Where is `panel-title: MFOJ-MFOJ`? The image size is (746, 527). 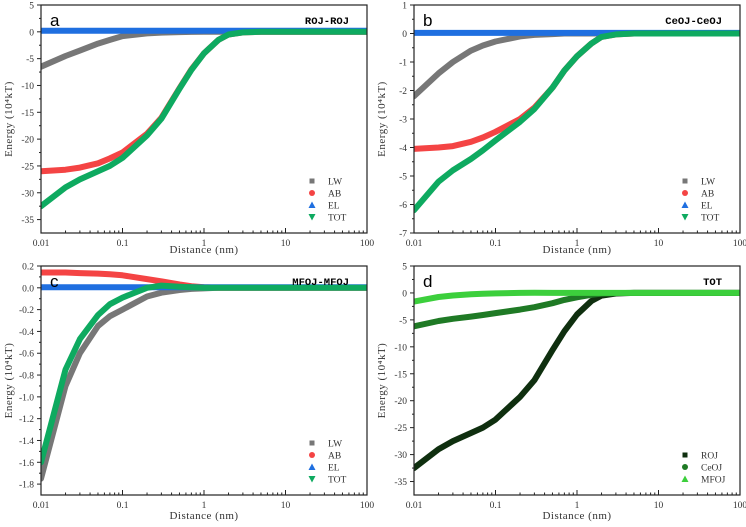
panel-title: MFOJ-MFOJ is located at coordinates (320, 283).